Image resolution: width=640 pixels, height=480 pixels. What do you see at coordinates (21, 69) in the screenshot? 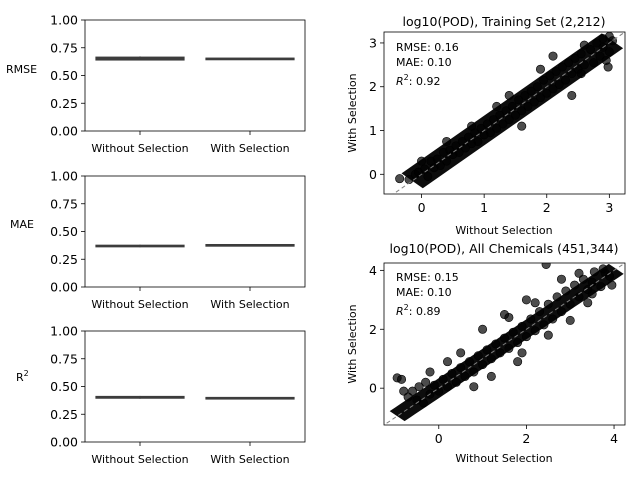
I see `rmse-ylabel: RMSE` at bounding box center [21, 69].